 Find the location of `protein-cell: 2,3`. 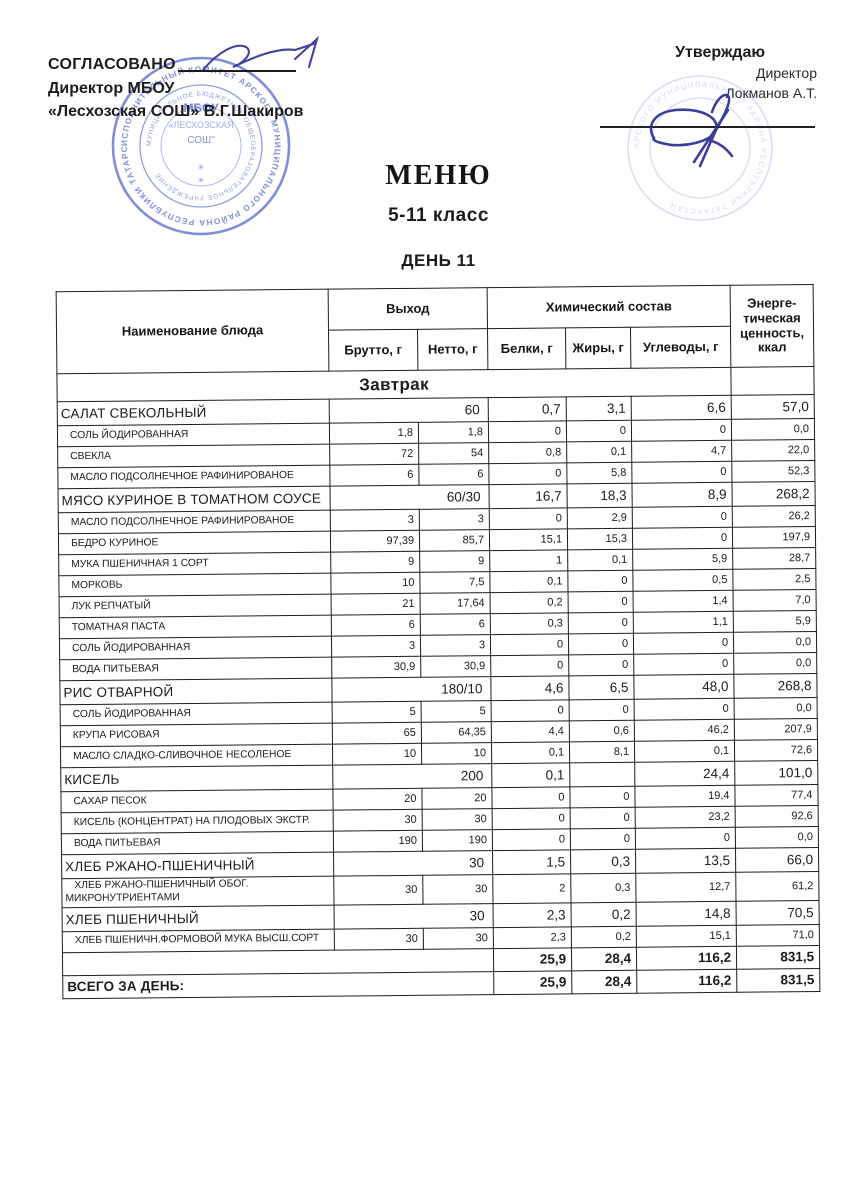

protein-cell: 2,3 is located at coordinates (532, 937).